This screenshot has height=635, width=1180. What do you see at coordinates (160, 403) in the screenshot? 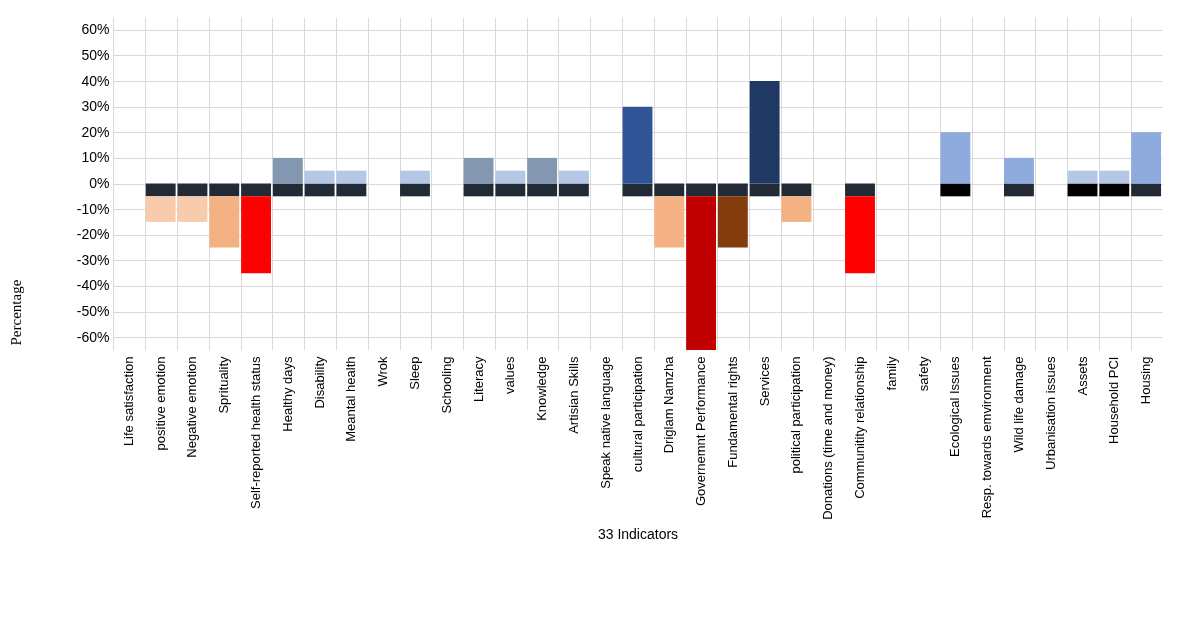
I see `x-tick-label: positive emotion` at bounding box center [160, 403].